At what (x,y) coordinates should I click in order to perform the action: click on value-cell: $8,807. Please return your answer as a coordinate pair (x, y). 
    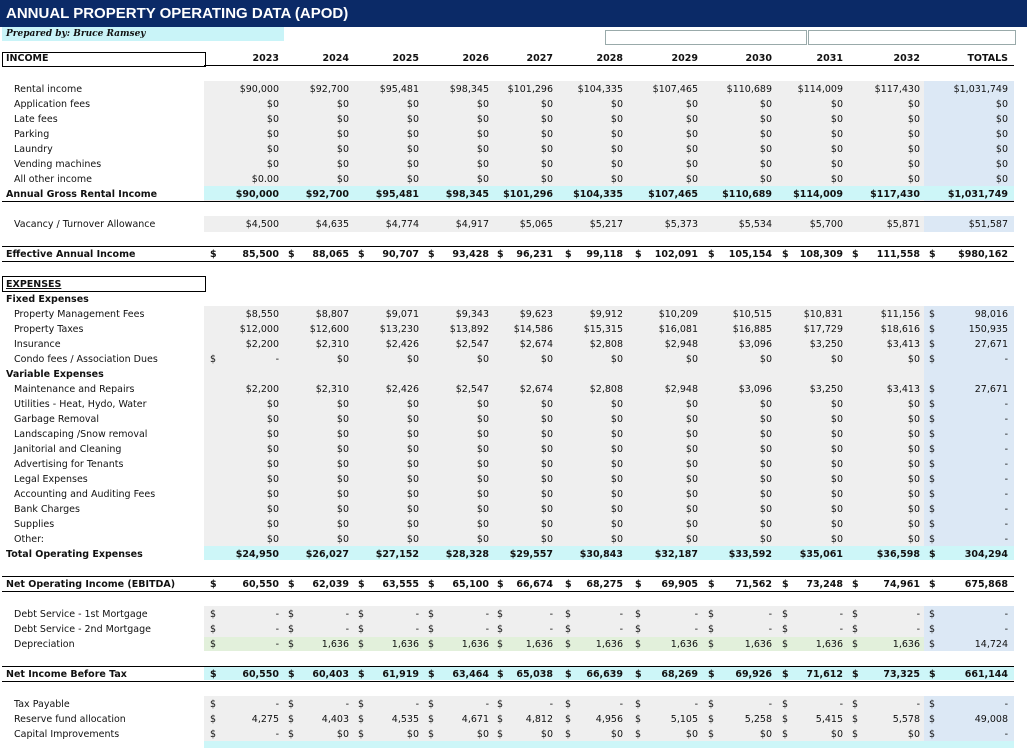
    Looking at the image, I should click on (332, 314).